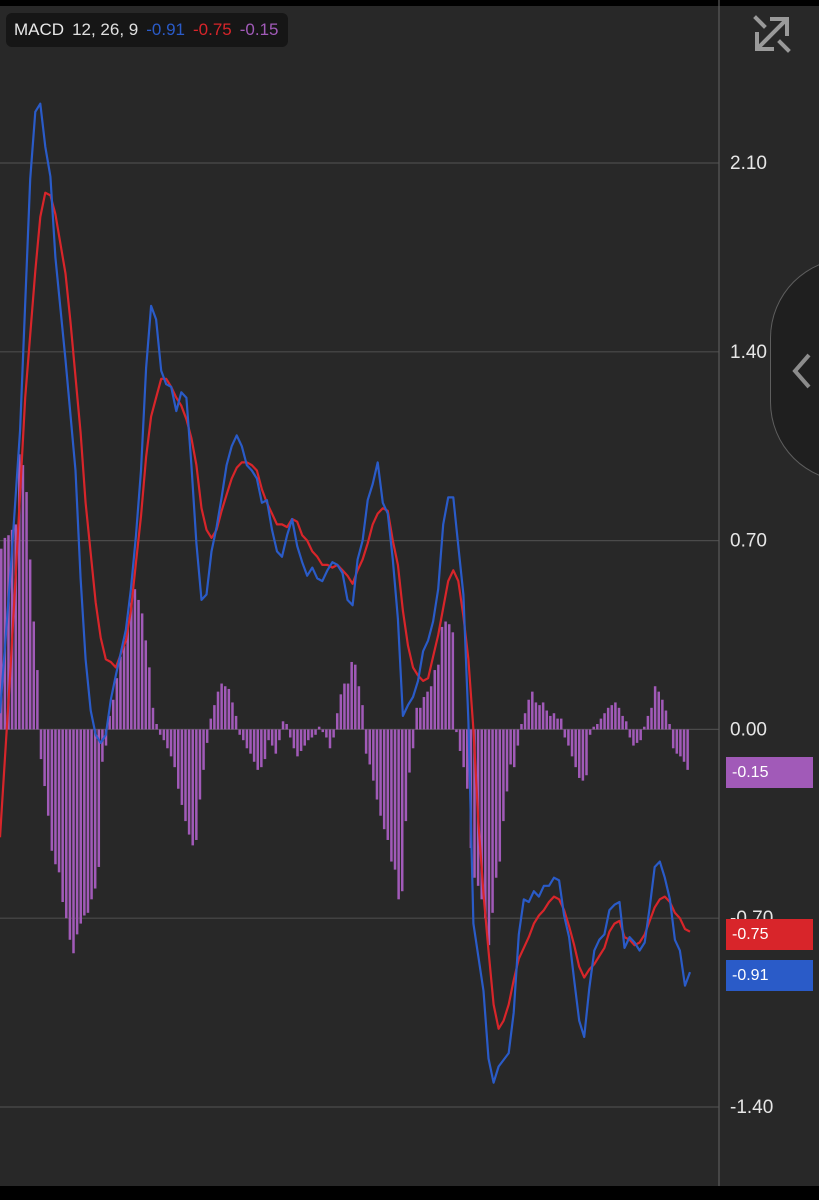 This screenshot has width=819, height=1200. What do you see at coordinates (409, 1193) in the screenshot?
I see `bottom-edge` at bounding box center [409, 1193].